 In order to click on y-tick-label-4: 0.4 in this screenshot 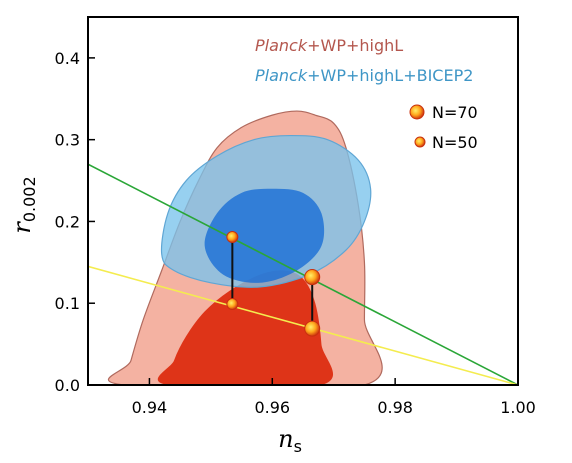, I will do `click(67, 58)`.